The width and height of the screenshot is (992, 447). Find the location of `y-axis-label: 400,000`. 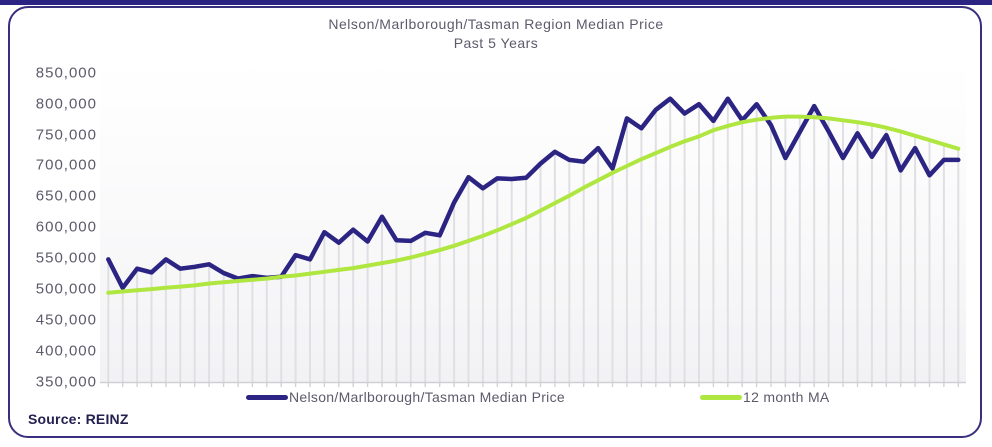

y-axis-label: 400,000 is located at coordinates (66, 351).